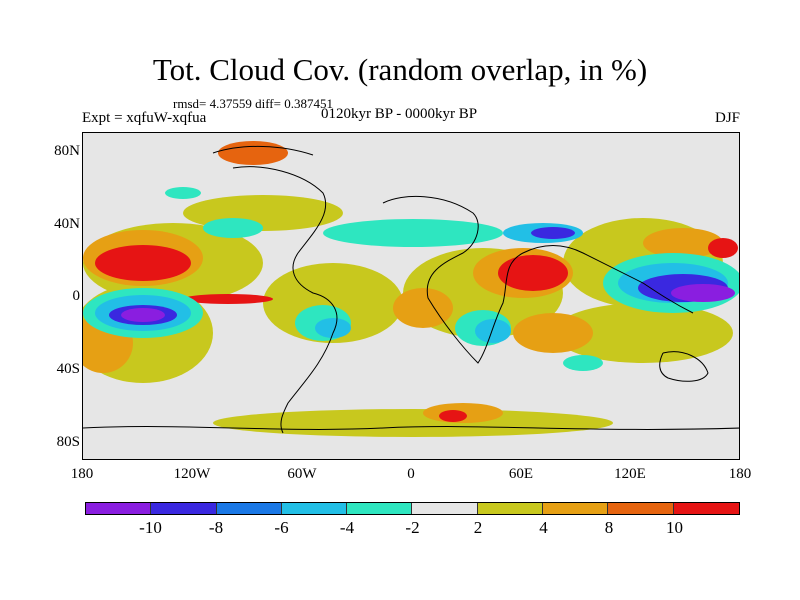 Image resolution: width=800 pixels, height=600 pixels. I want to click on coast-australia, so click(684, 366).